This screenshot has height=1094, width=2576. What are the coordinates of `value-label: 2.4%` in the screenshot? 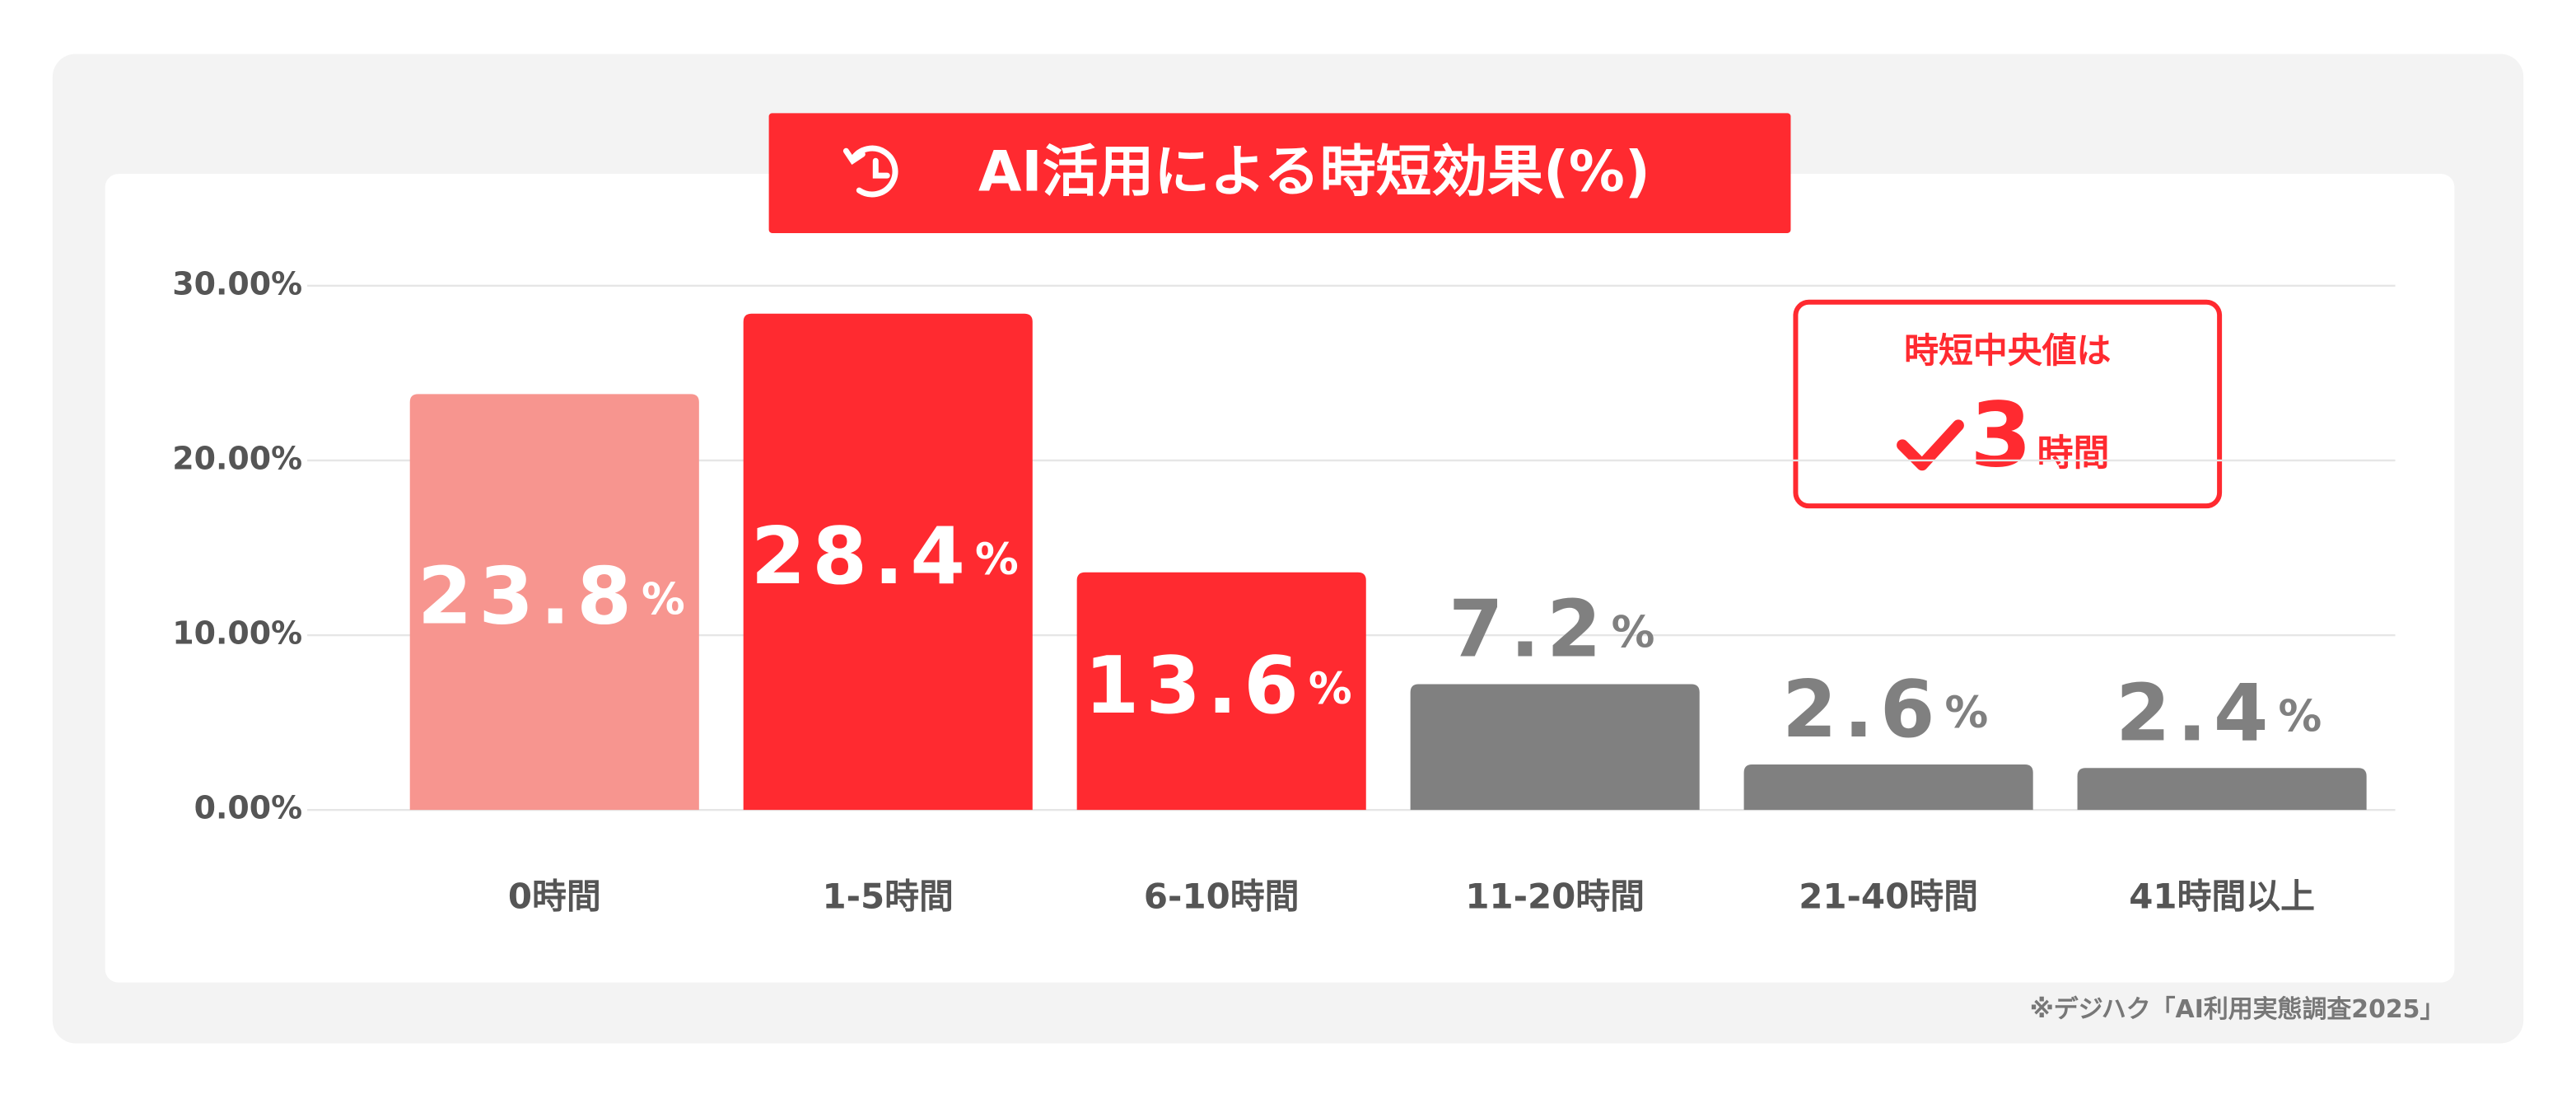 It's located at (2222, 713).